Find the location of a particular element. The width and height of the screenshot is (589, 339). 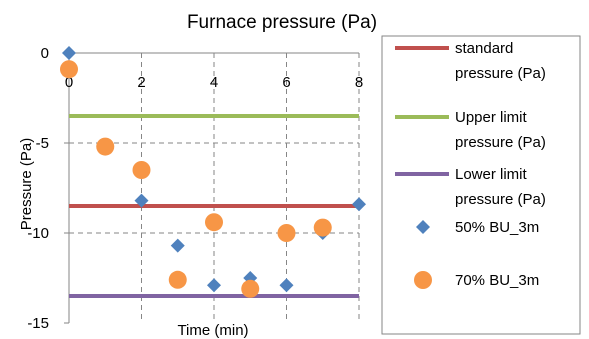

legend-circle-marker is located at coordinates (423, 280).